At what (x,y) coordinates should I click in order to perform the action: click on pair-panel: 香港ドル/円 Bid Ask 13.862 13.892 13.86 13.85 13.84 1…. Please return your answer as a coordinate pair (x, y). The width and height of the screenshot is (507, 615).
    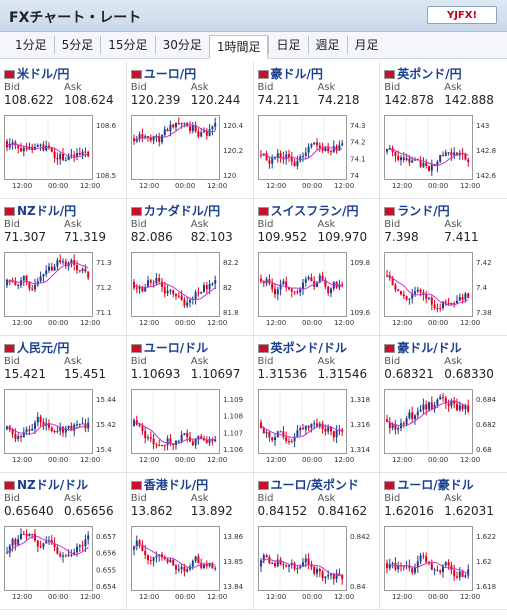
    Looking at the image, I should click on (190, 541).